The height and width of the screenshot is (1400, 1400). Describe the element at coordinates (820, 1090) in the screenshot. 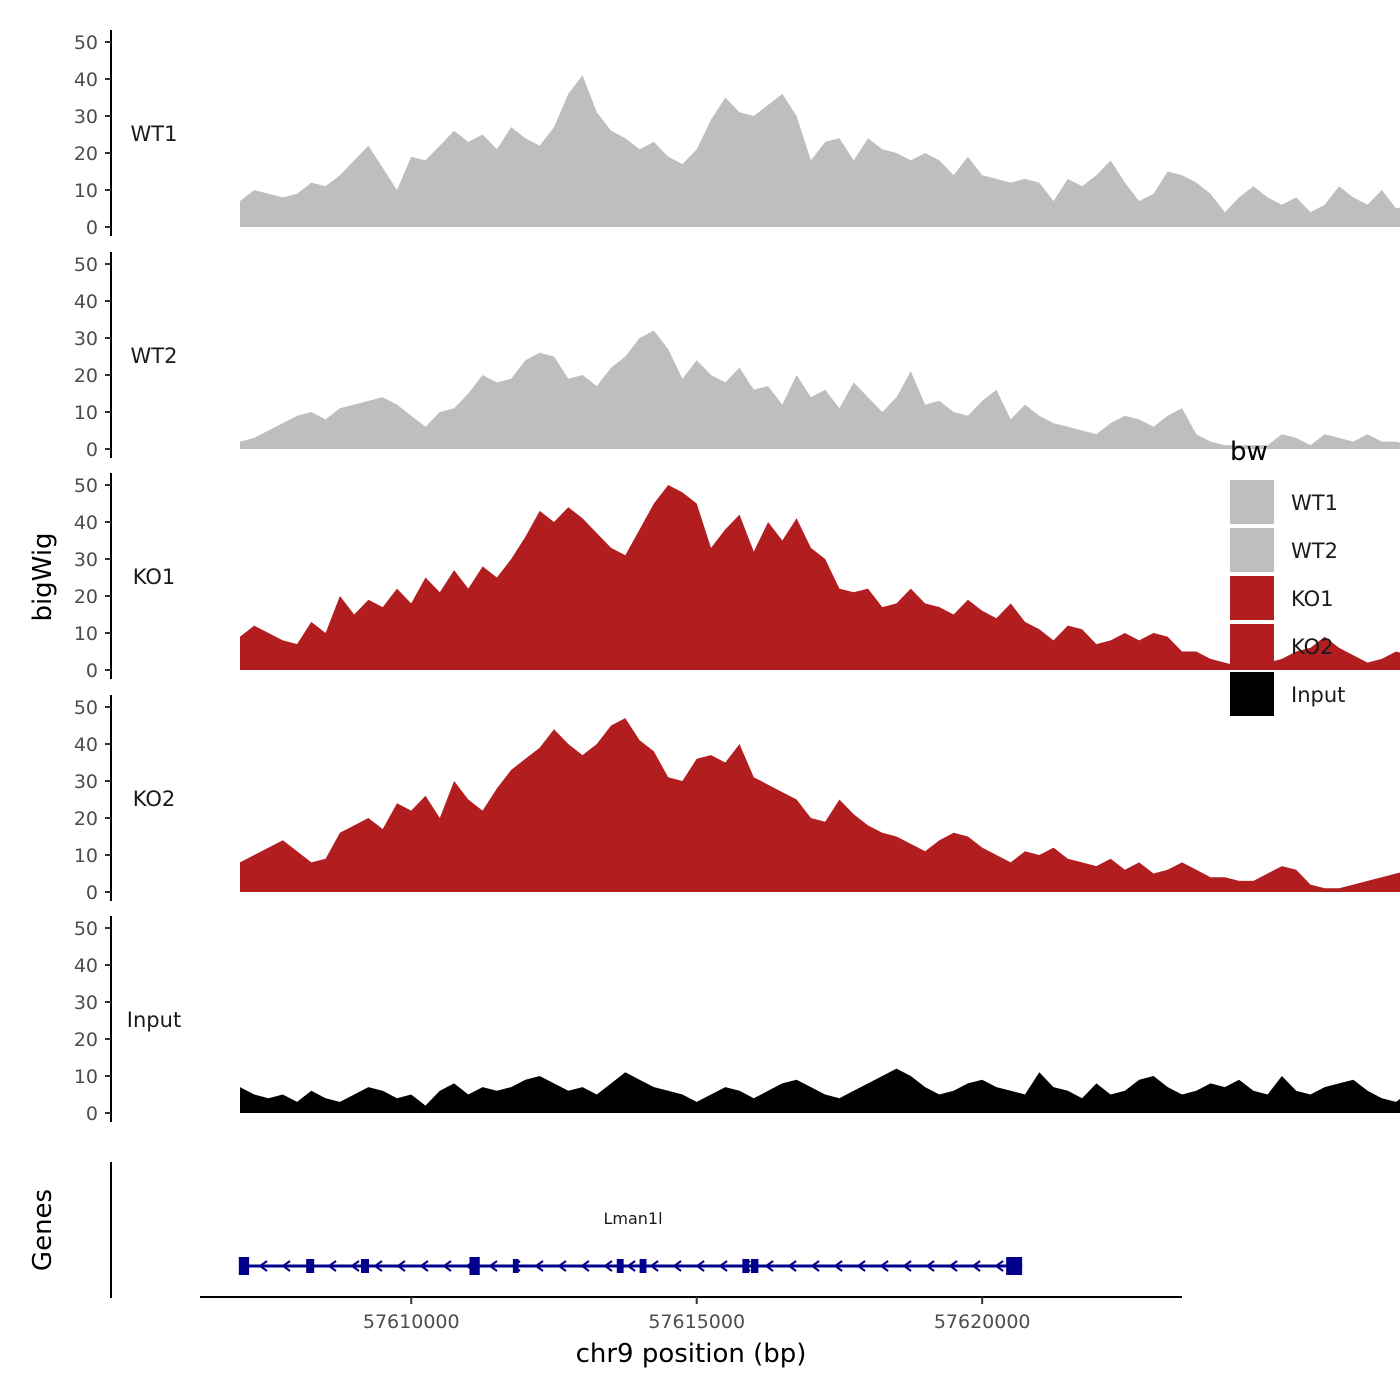

I see `area-input` at that location.